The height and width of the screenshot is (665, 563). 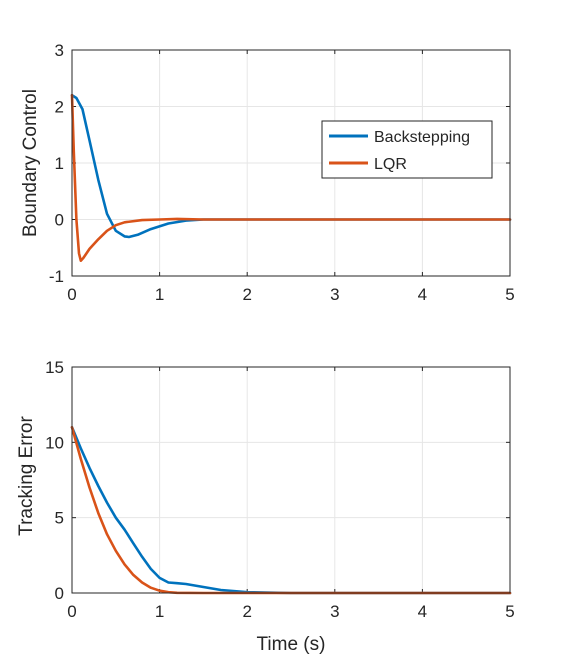 I want to click on y-axis-label: Tracking Error, so click(x=26, y=476).